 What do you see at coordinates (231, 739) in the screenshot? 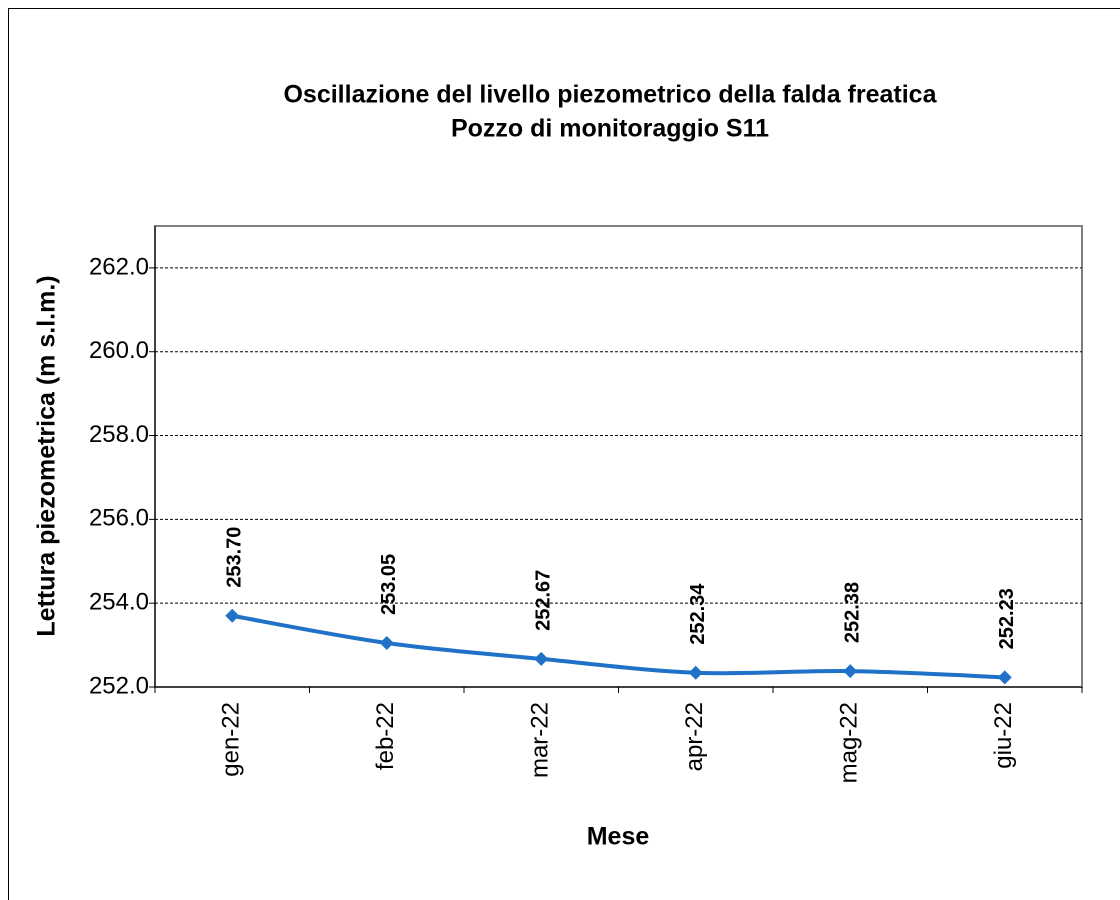
I see `x-tick-label: gen-22` at bounding box center [231, 739].